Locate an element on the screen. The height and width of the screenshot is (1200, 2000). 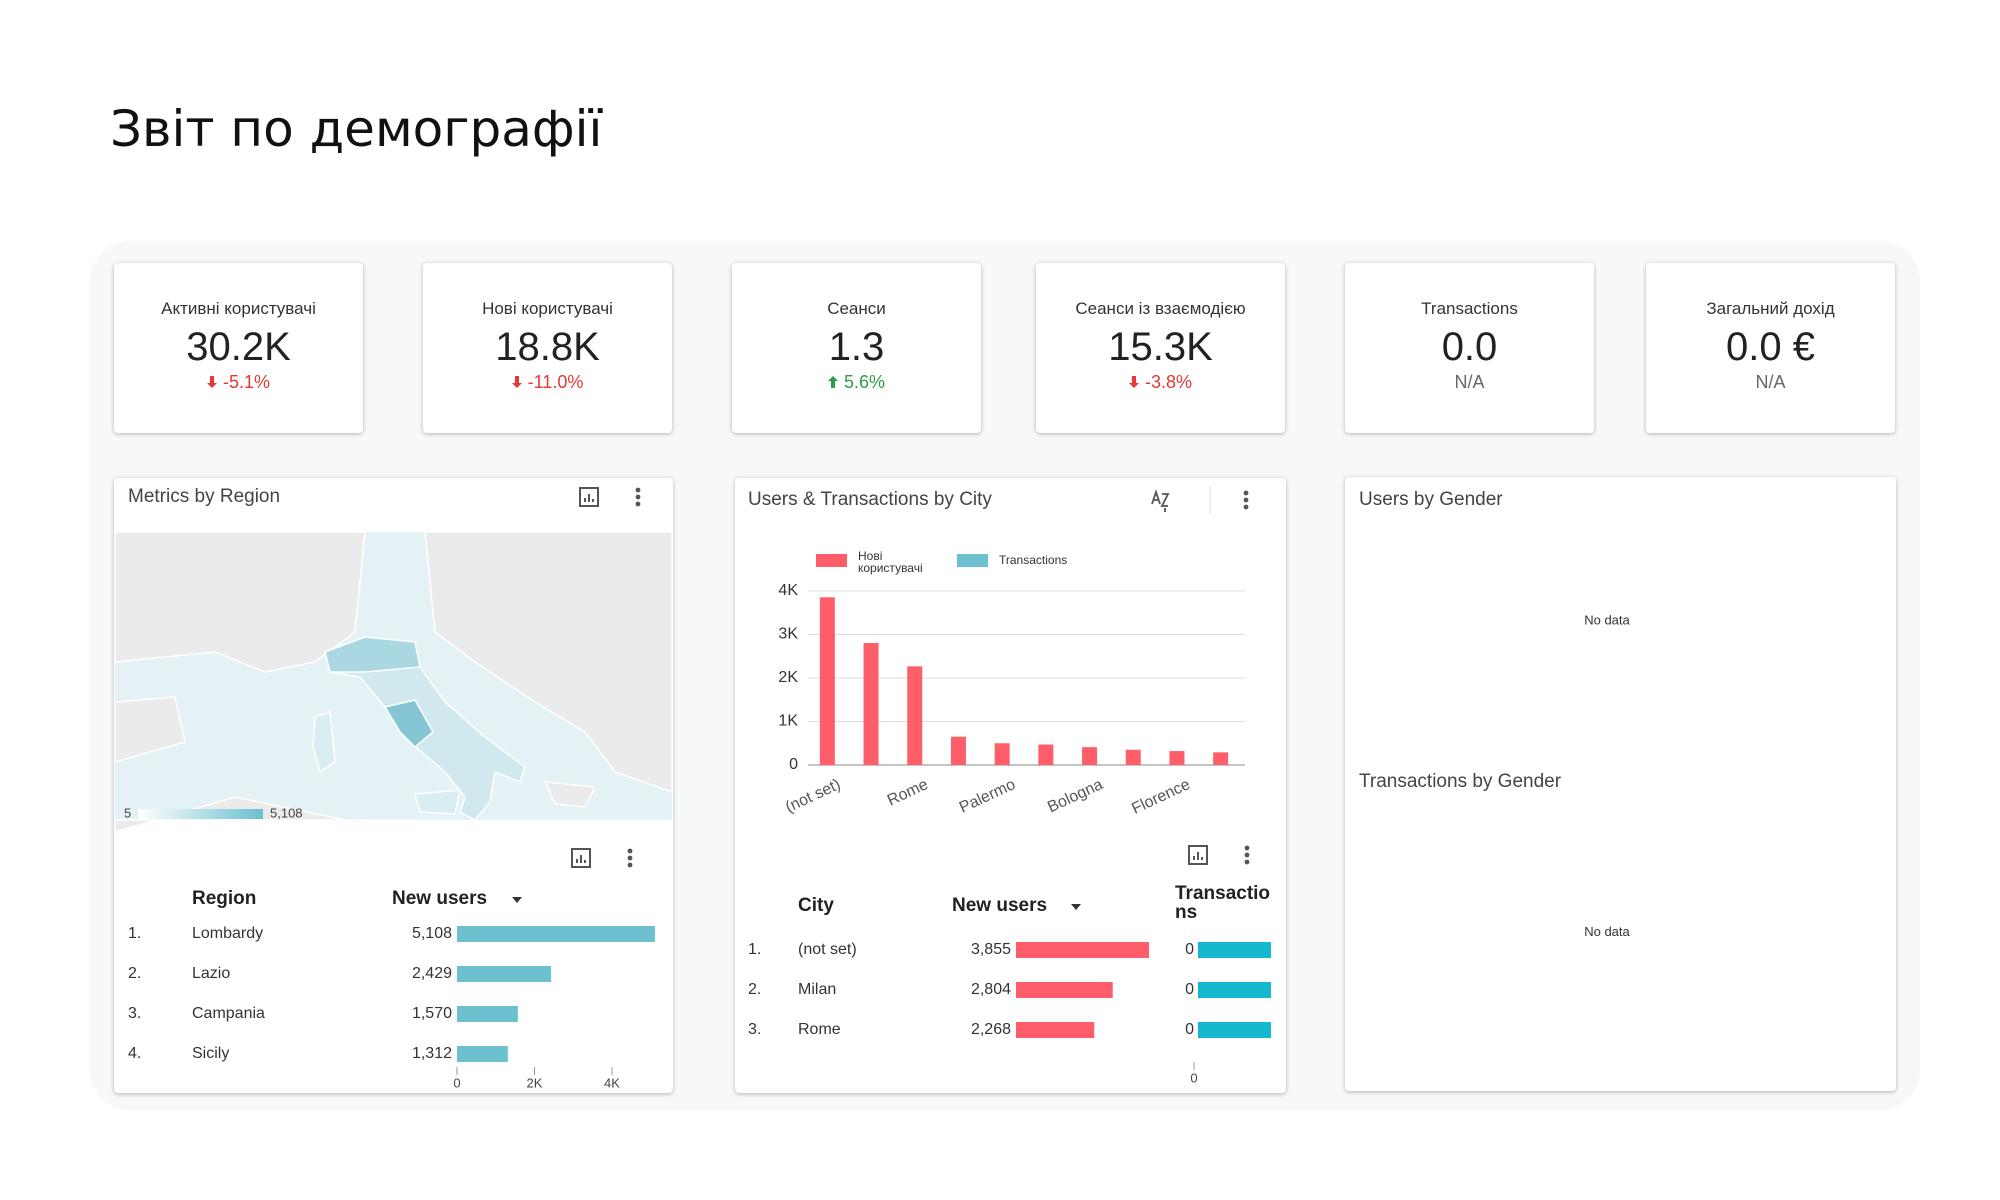
map-sardinia is located at coordinates (324, 742).